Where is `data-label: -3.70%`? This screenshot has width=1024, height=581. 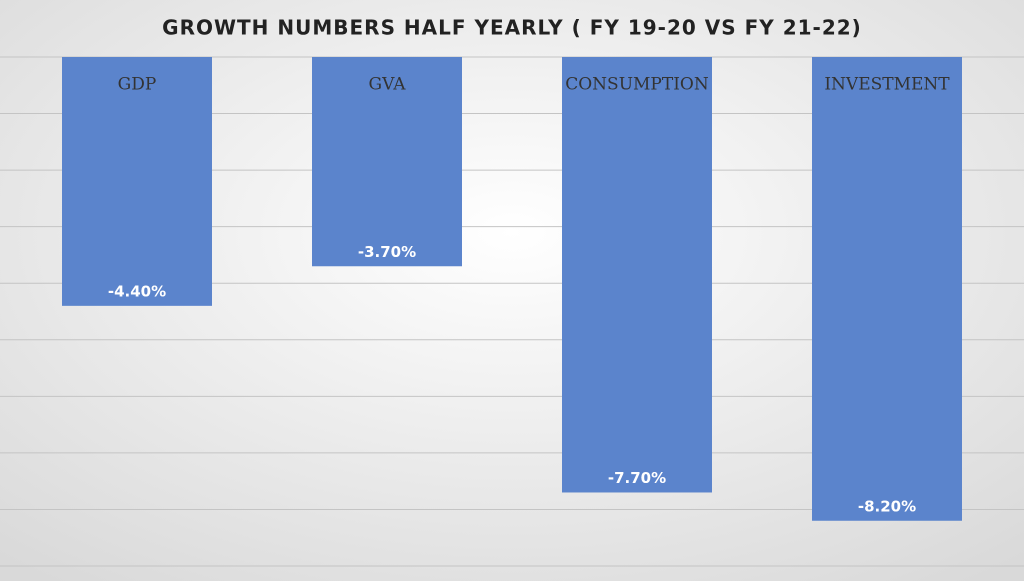 data-label: -3.70% is located at coordinates (387, 252).